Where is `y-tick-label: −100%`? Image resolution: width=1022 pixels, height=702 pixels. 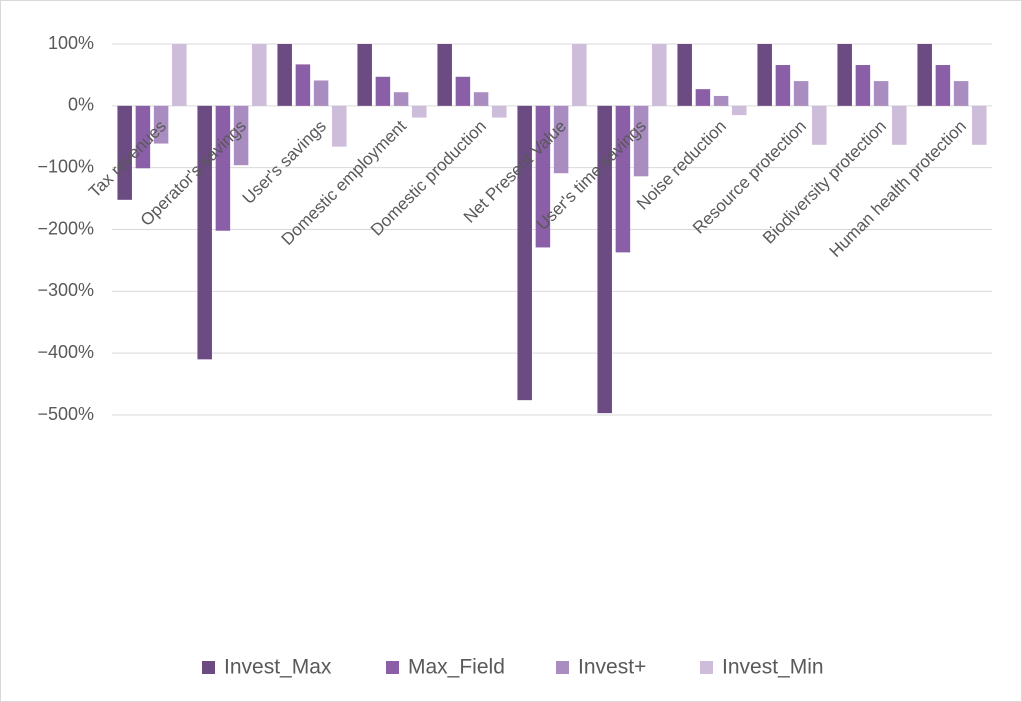
y-tick-label: −100% is located at coordinates (65, 166).